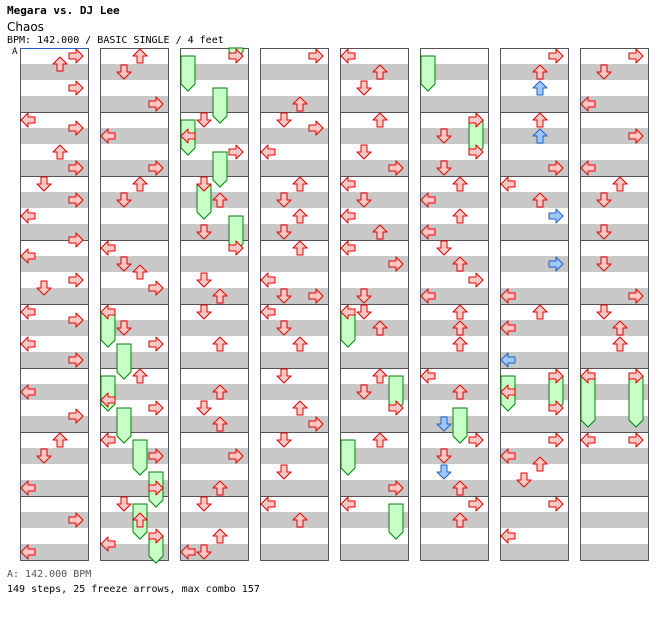  Describe the element at coordinates (25, 27) in the screenshot. I see `song-subtitle: Chaos` at that location.